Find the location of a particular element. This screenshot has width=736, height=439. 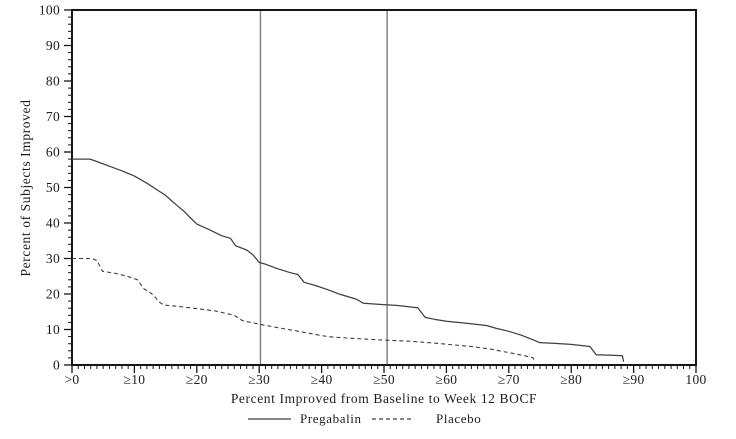

y-tick-label: 90 is located at coordinates (53, 45).